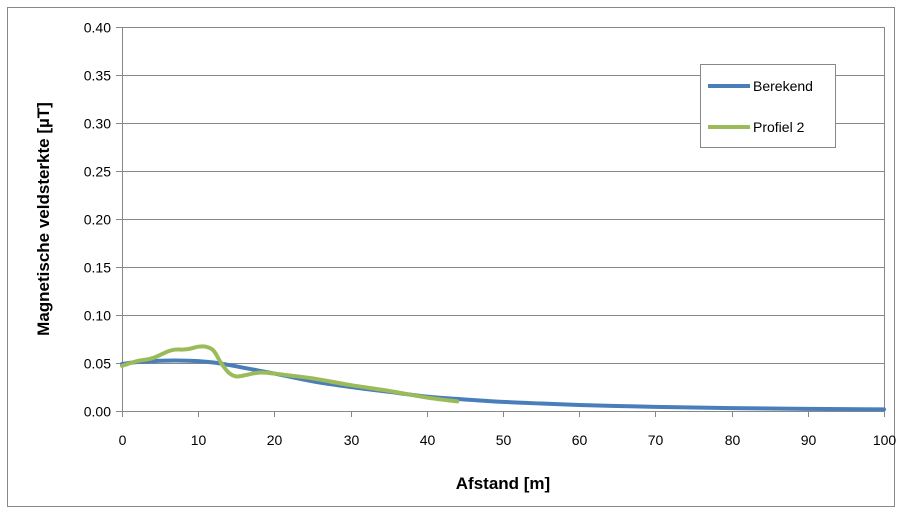 The height and width of the screenshot is (519, 901). I want to click on y-tick-label-0.10: 0.10, so click(97, 316).